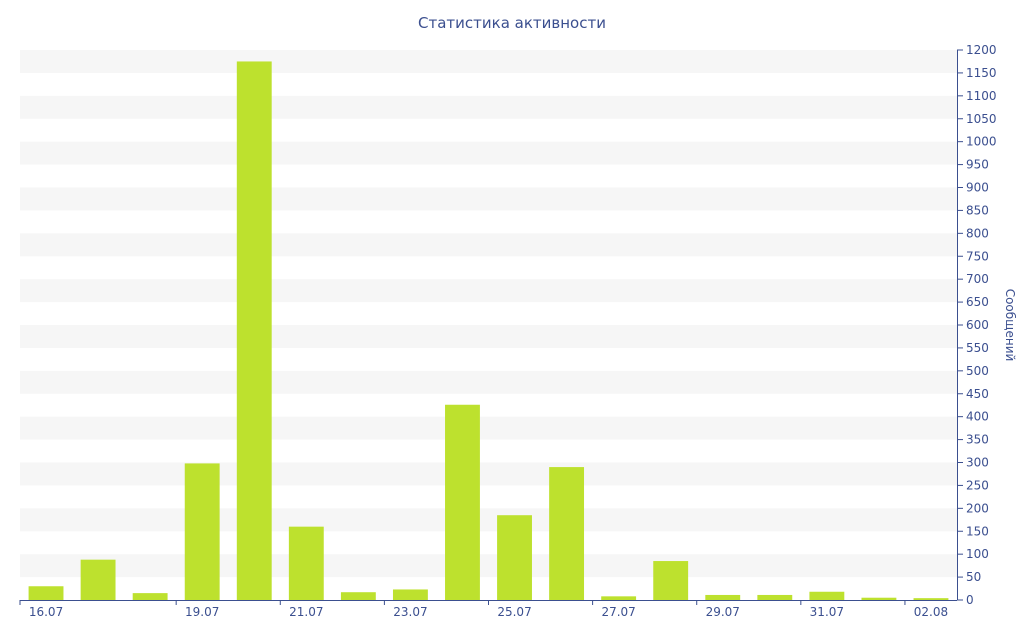 The image size is (1024, 640). What do you see at coordinates (723, 597) in the screenshot?
I see `bar-29.07` at bounding box center [723, 597].